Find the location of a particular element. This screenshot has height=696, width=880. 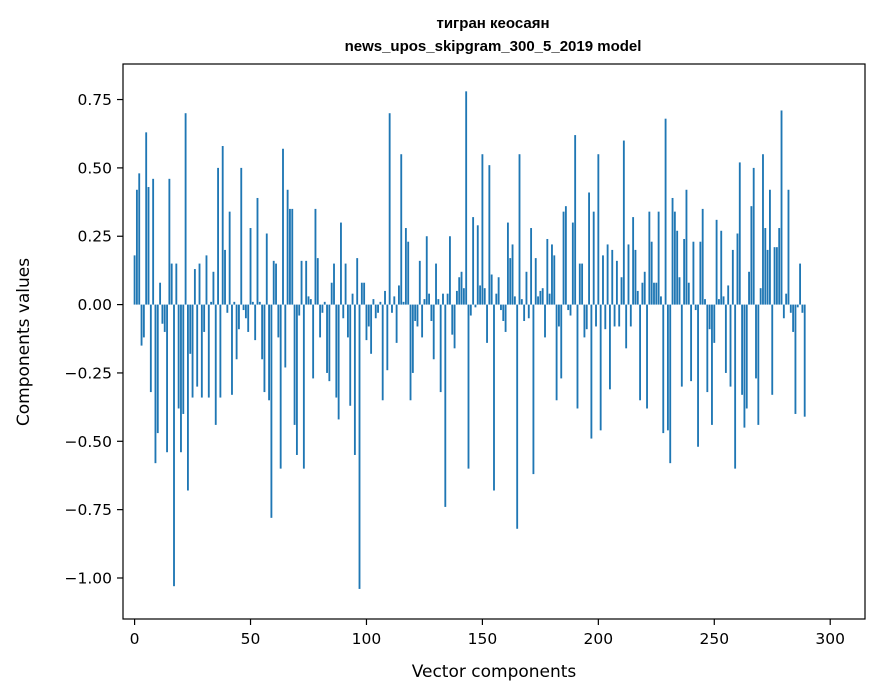

chart-title: тигран кеосаян is located at coordinates (492, 23).